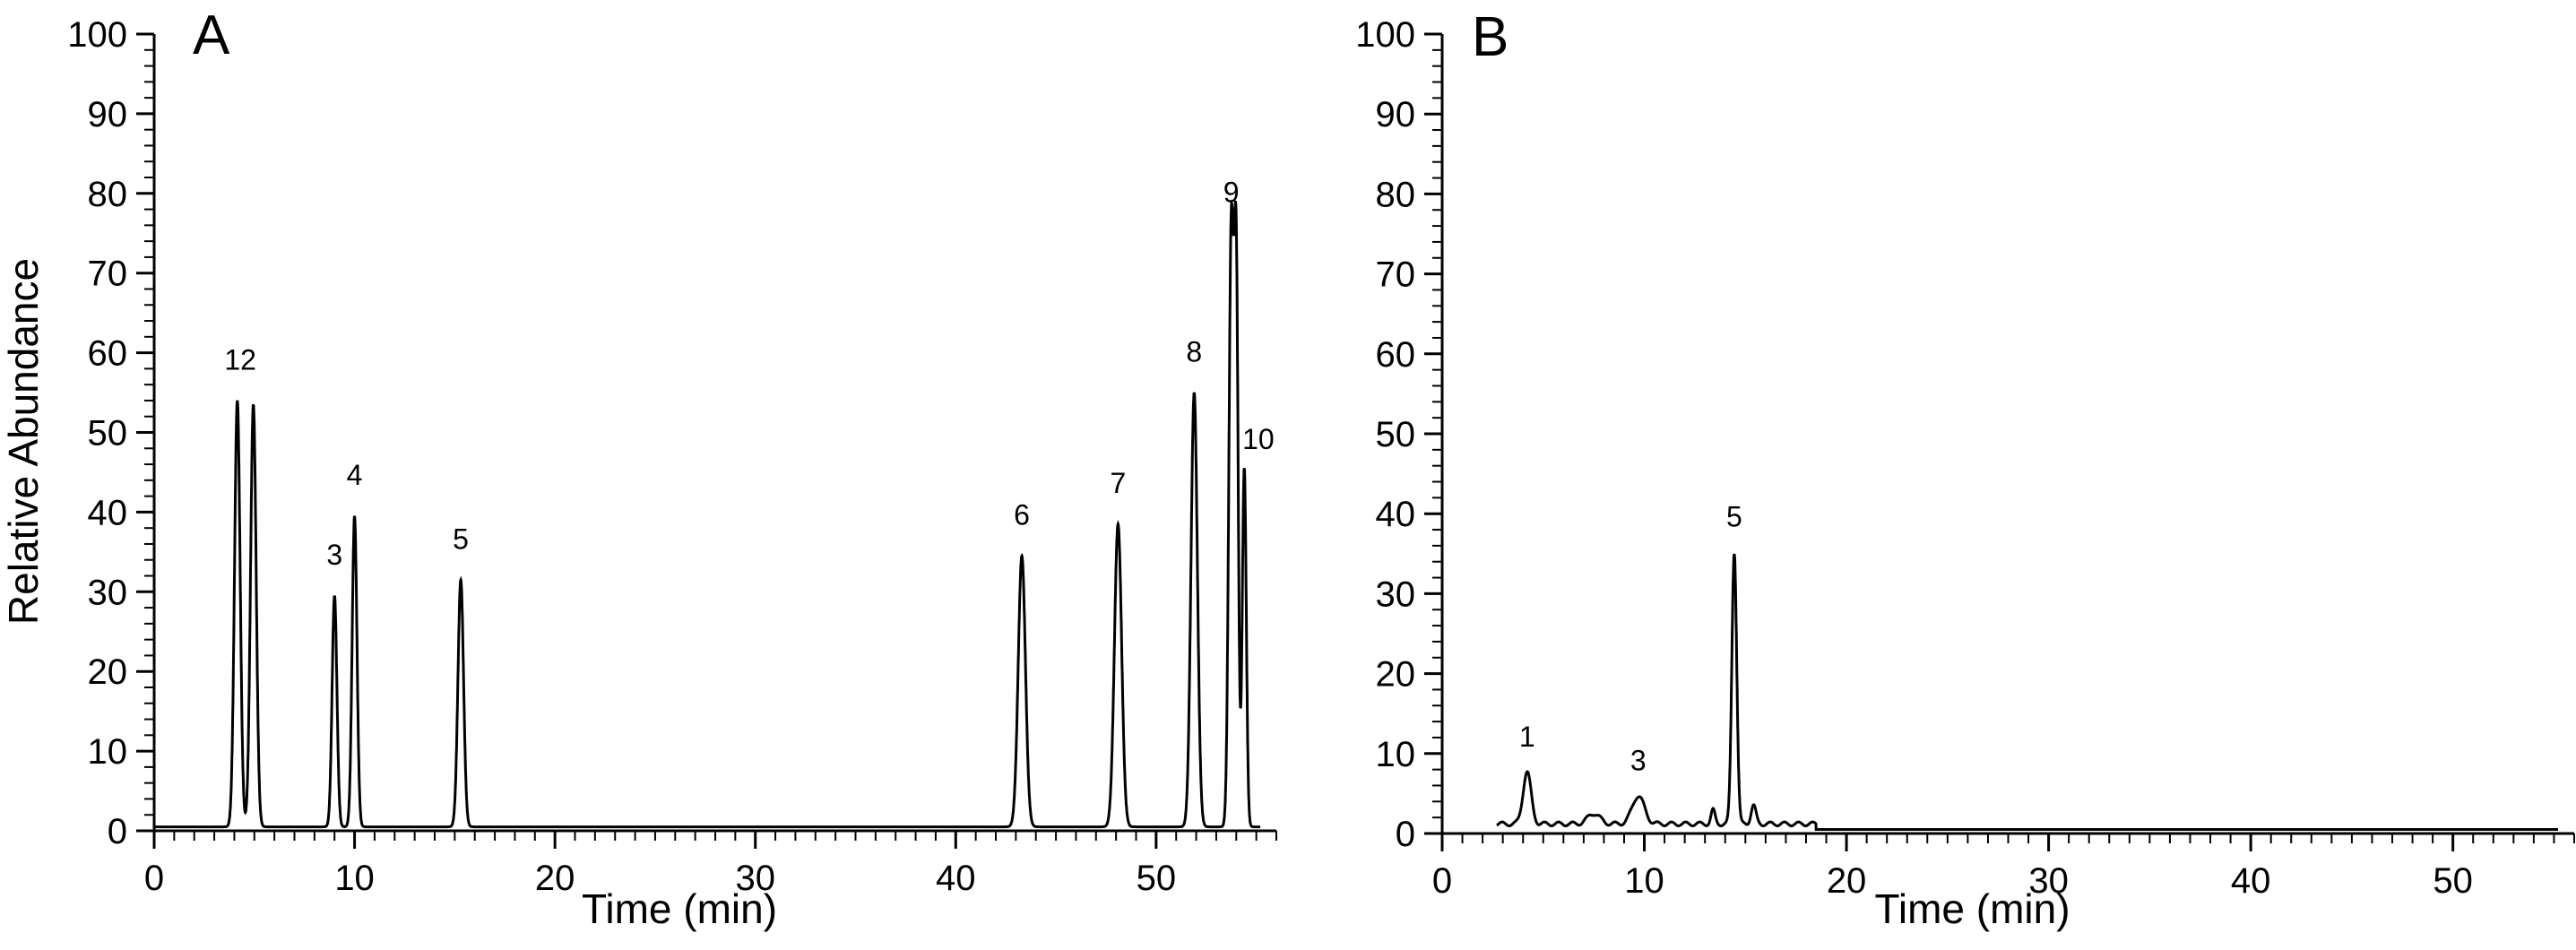 The height and width of the screenshot is (950, 2576). What do you see at coordinates (1490, 37) in the screenshot?
I see `panel-label: B` at bounding box center [1490, 37].